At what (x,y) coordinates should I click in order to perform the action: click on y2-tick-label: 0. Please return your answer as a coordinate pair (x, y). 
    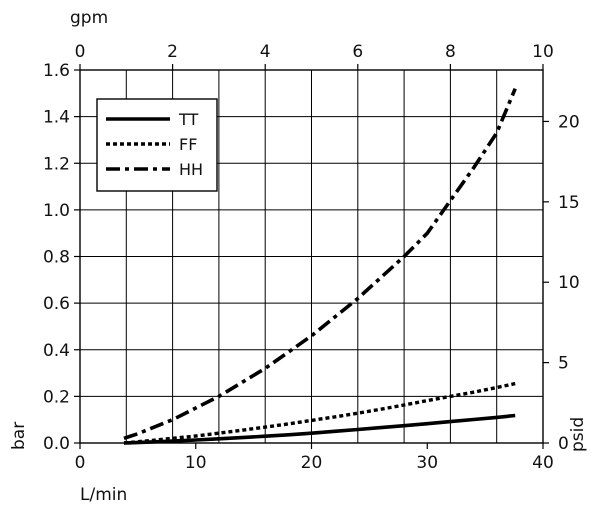
    Looking at the image, I should click on (563, 444).